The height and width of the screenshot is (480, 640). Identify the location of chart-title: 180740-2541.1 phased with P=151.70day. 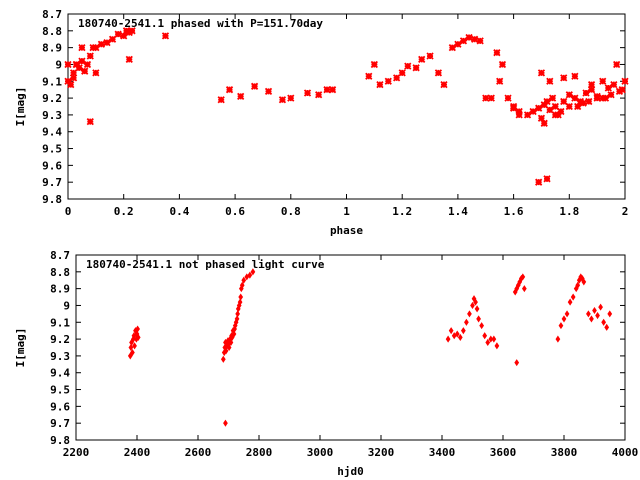
(200, 23).